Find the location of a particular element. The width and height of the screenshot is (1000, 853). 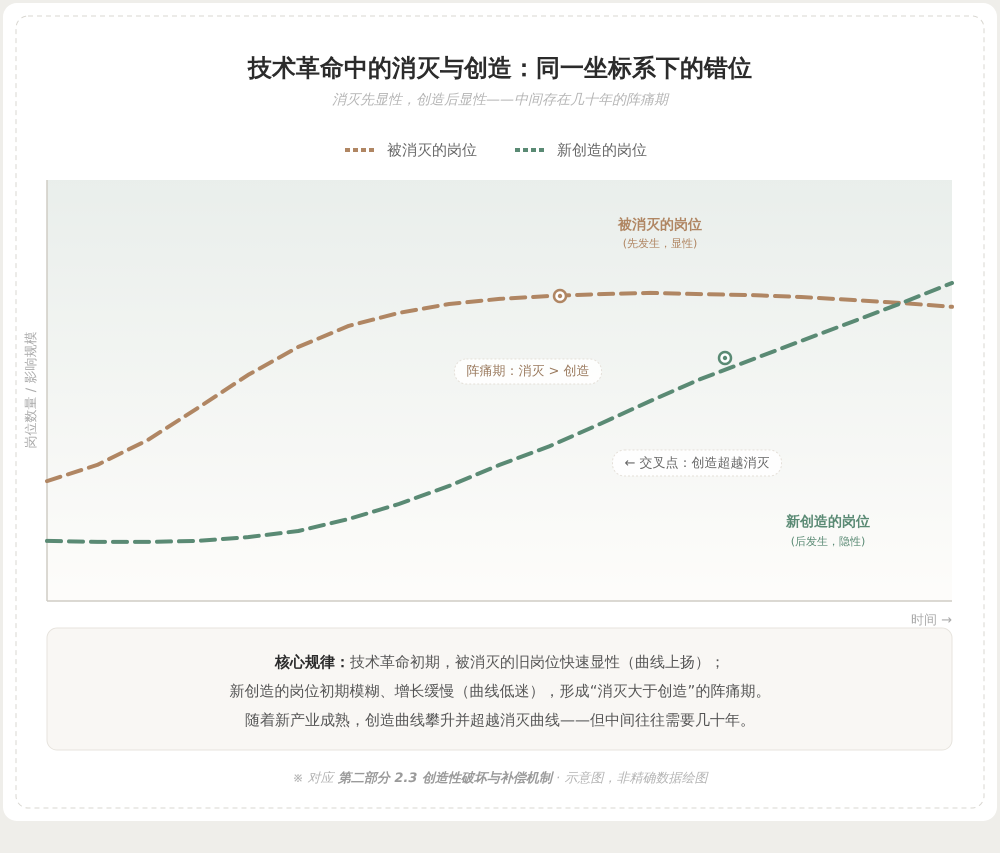

text: 技术革命初期，被消灭的旧岗位快速显性（曲线上扬）； is located at coordinates (537, 662).